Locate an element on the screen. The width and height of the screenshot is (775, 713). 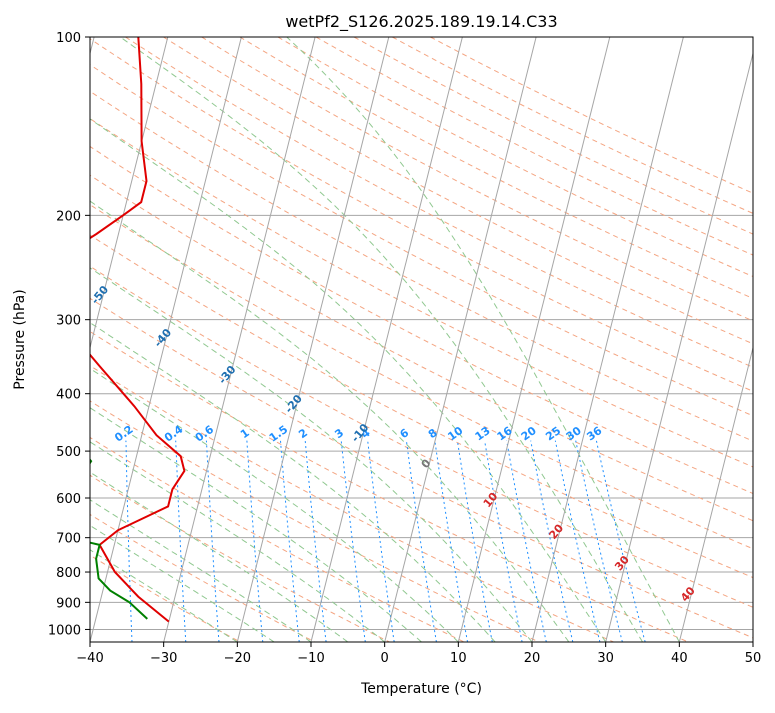
y-tick-label: 100 is located at coordinates (68, 38).